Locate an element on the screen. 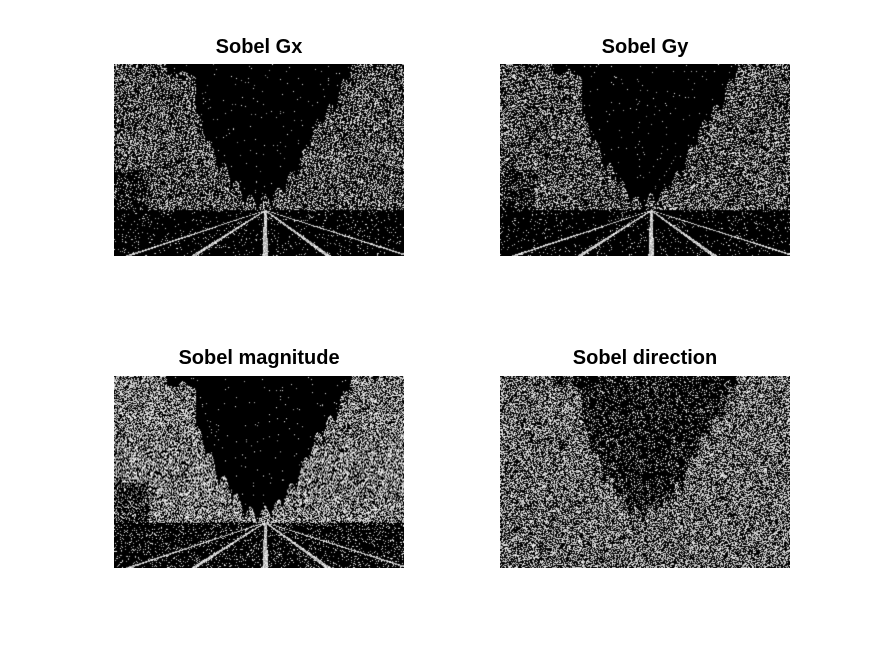  sobel-gy-image is located at coordinates (645, 160).